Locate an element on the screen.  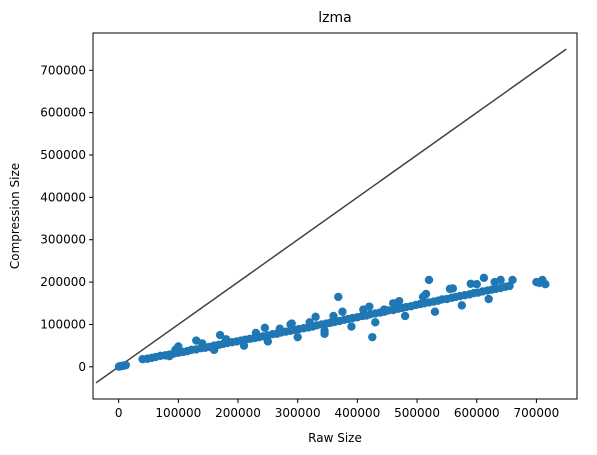
x-tick-label: 700000 is located at coordinates (537, 413).